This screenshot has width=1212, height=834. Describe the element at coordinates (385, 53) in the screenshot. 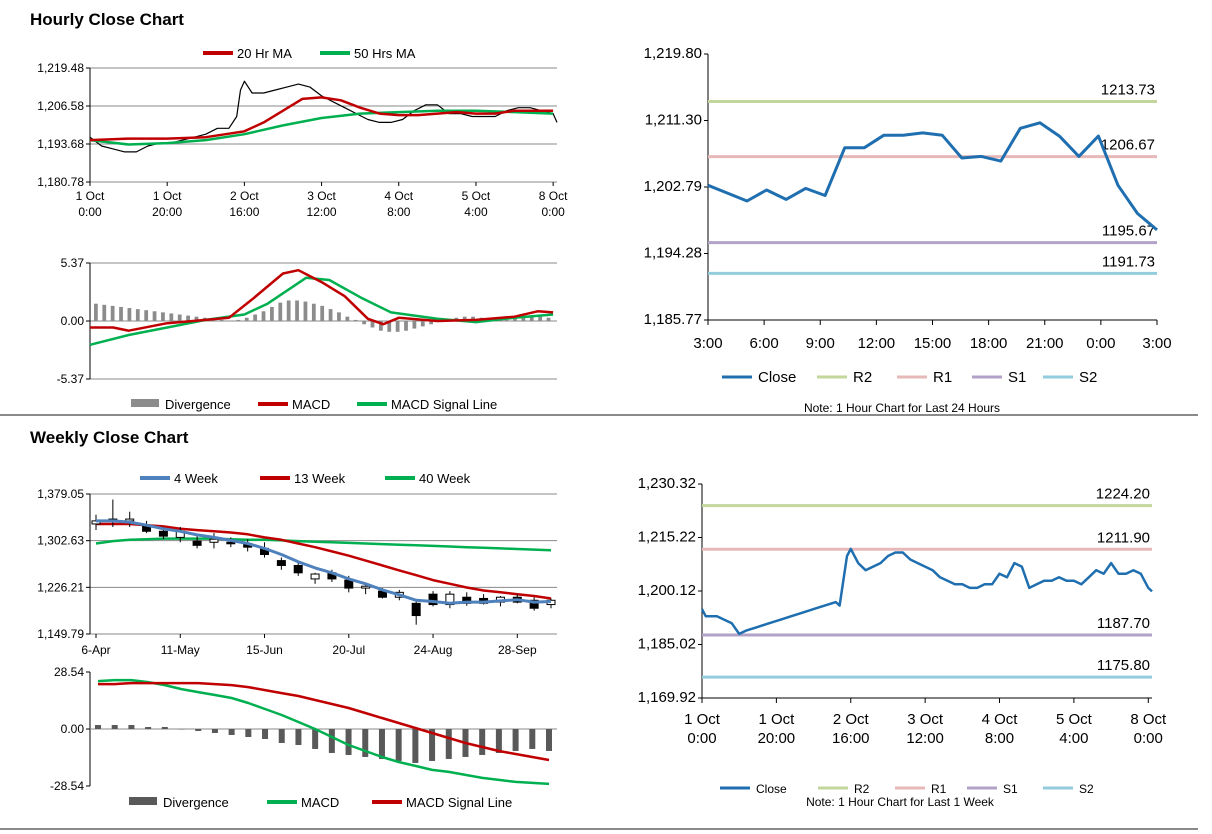

I see `hourly-legend-50hr-ma-label: 50 Hrs MA` at that location.